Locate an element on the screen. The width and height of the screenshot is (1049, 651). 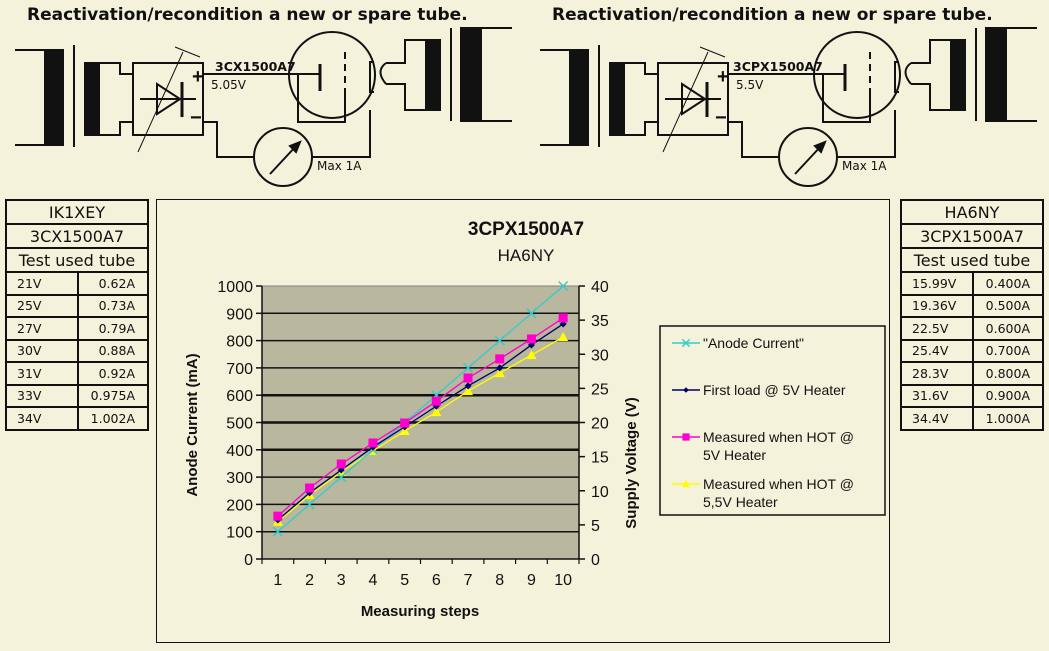
current-cell: 0.400A is located at coordinates (1008, 283).